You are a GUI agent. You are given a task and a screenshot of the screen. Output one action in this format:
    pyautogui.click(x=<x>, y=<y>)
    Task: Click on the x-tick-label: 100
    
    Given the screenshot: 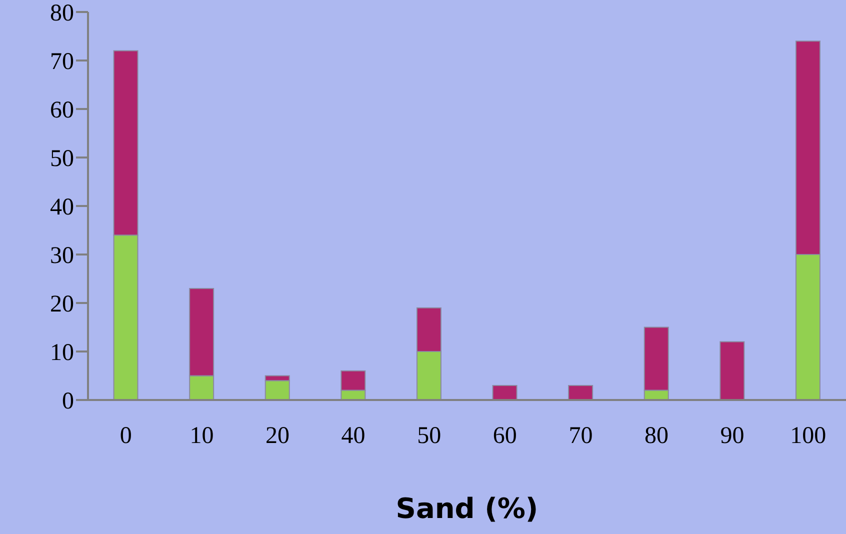 What is the action you would take?
    pyautogui.click(x=808, y=436)
    